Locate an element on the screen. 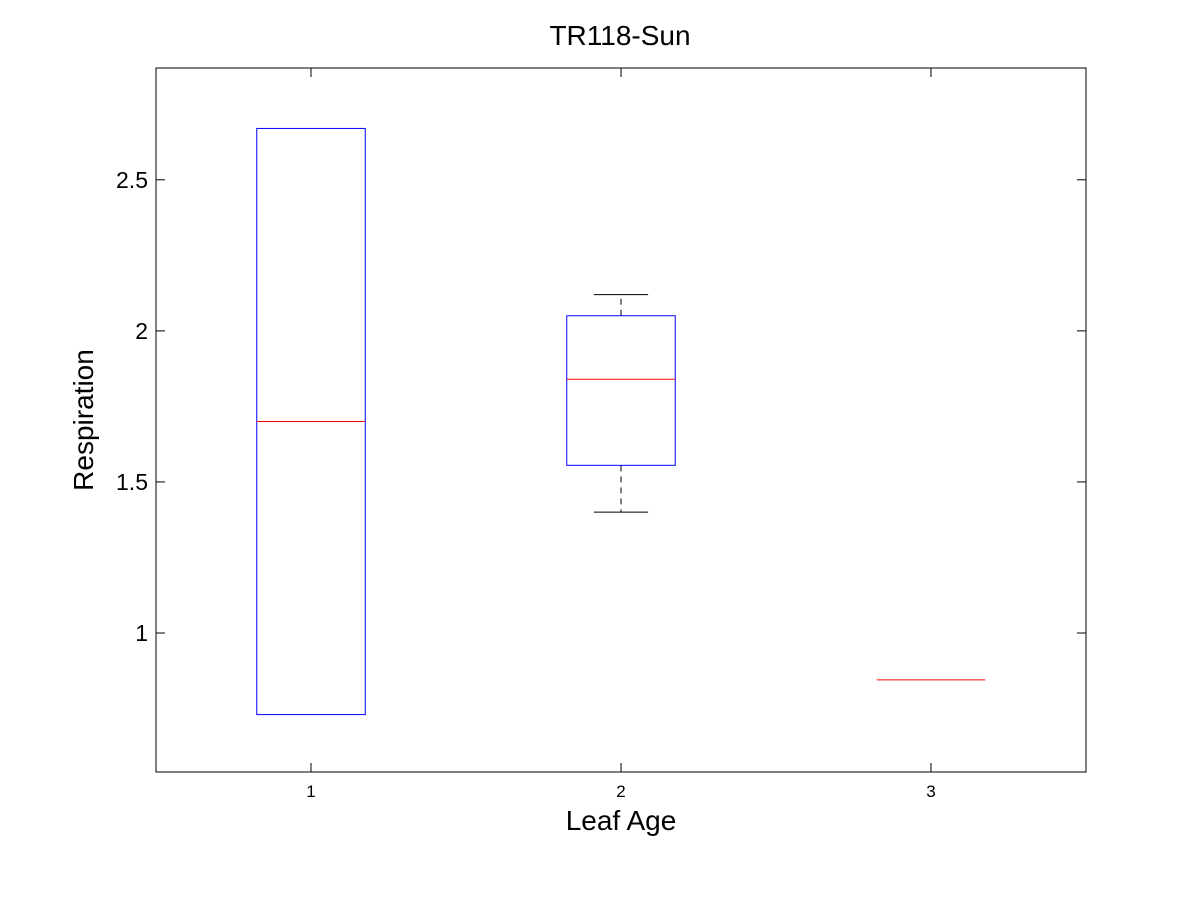 Image resolution: width=1200 pixels, height=900 pixels. box-iqr is located at coordinates (621, 390).